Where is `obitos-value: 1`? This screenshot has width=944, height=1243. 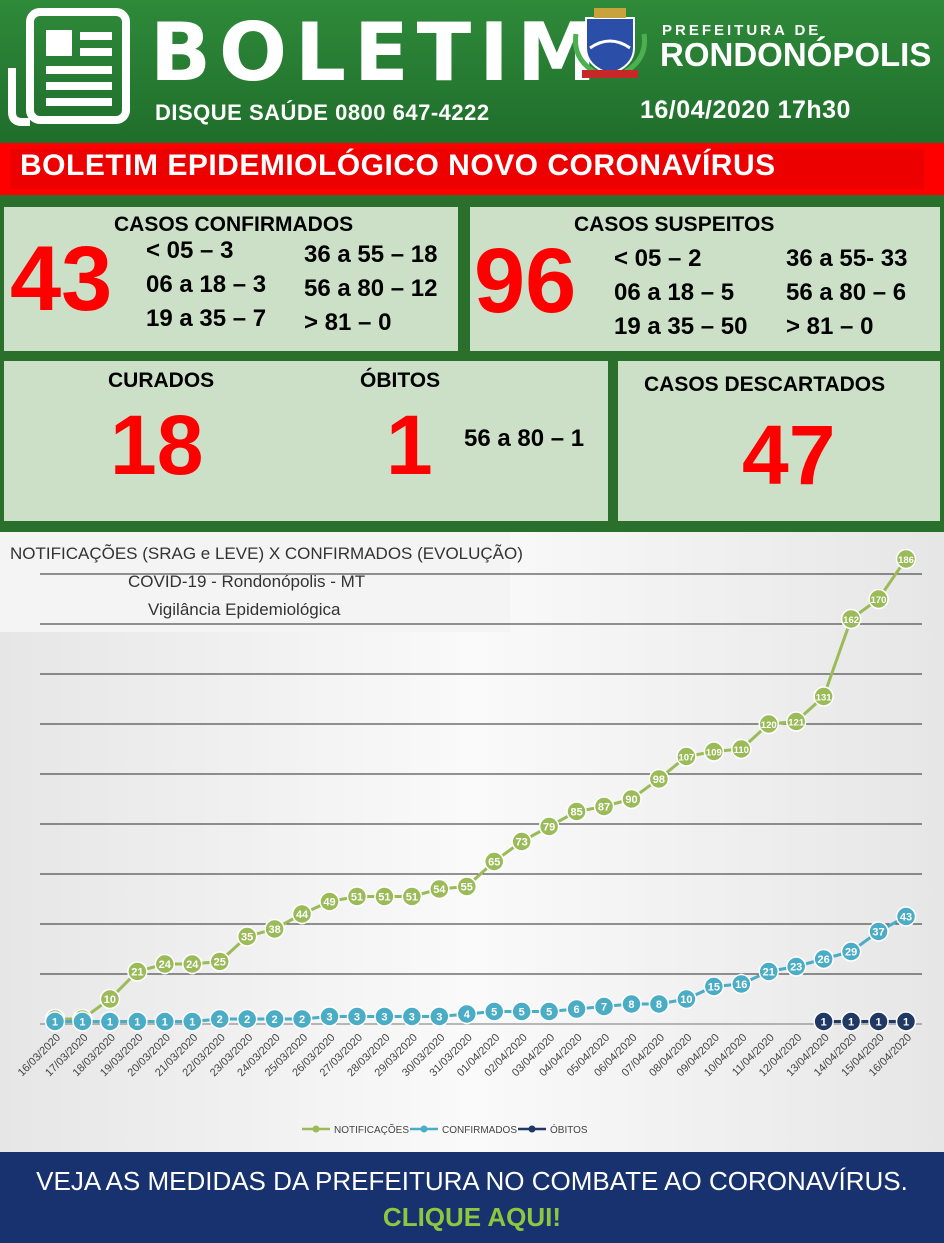 obitos-value: 1 is located at coordinates (409, 445).